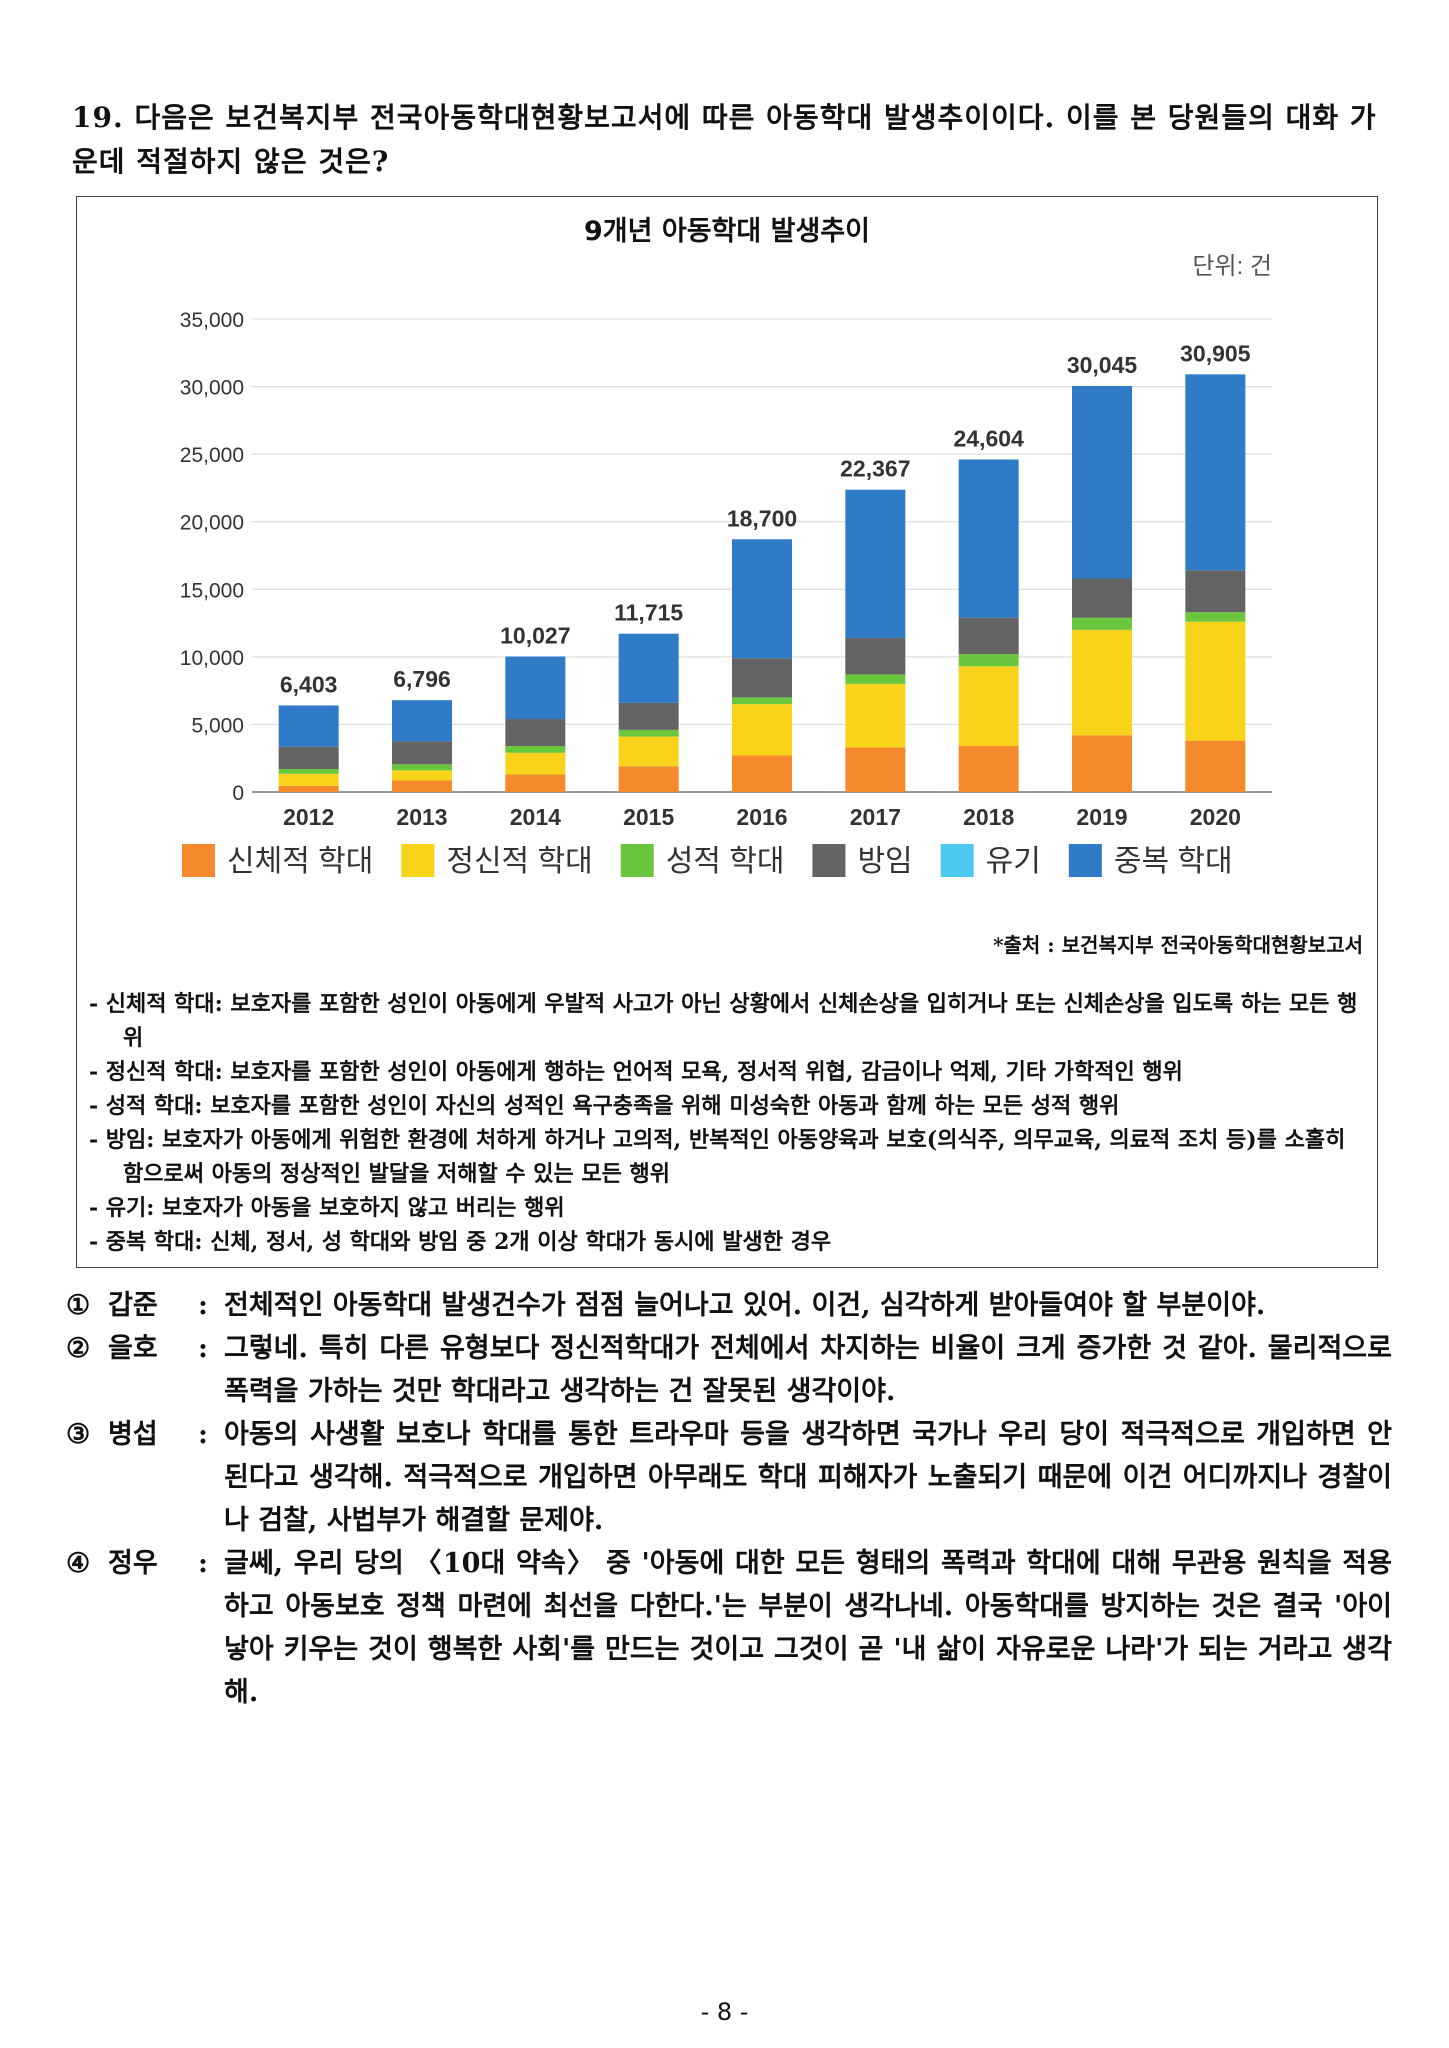 This screenshot has height=2048, width=1449. What do you see at coordinates (308, 817) in the screenshot?
I see `x-tick-label: 2012` at bounding box center [308, 817].